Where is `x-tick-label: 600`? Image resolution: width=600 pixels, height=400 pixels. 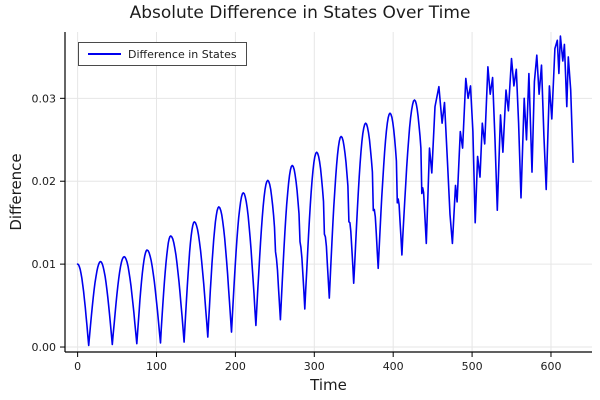
x-tick-label: 600 is located at coordinates (550, 366).